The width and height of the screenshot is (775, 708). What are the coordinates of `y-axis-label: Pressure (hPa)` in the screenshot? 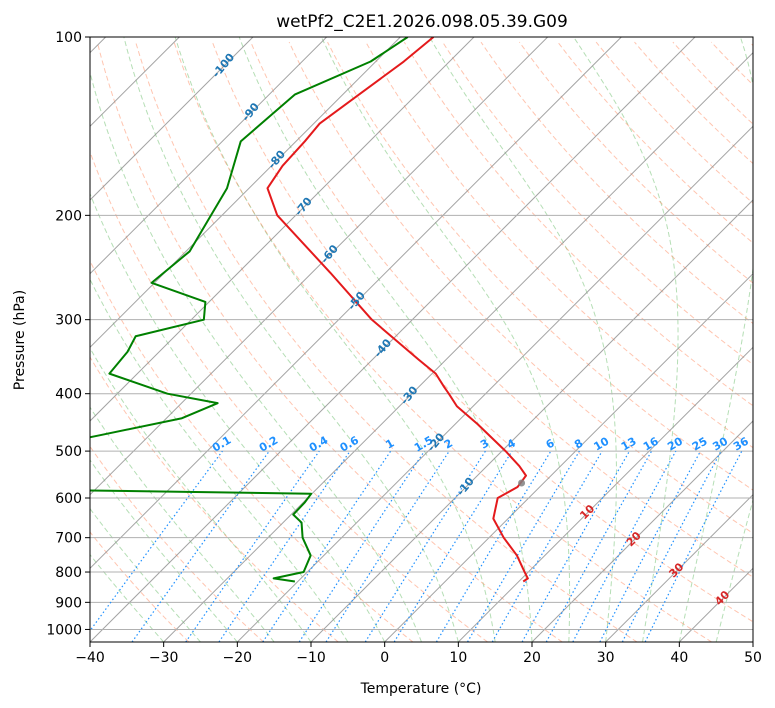 It's located at (20, 340).